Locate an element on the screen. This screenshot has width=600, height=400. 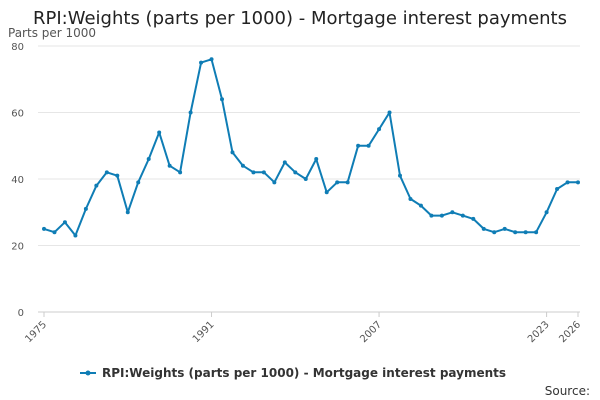
x-tick-label: 1991 is located at coordinates (204, 332).